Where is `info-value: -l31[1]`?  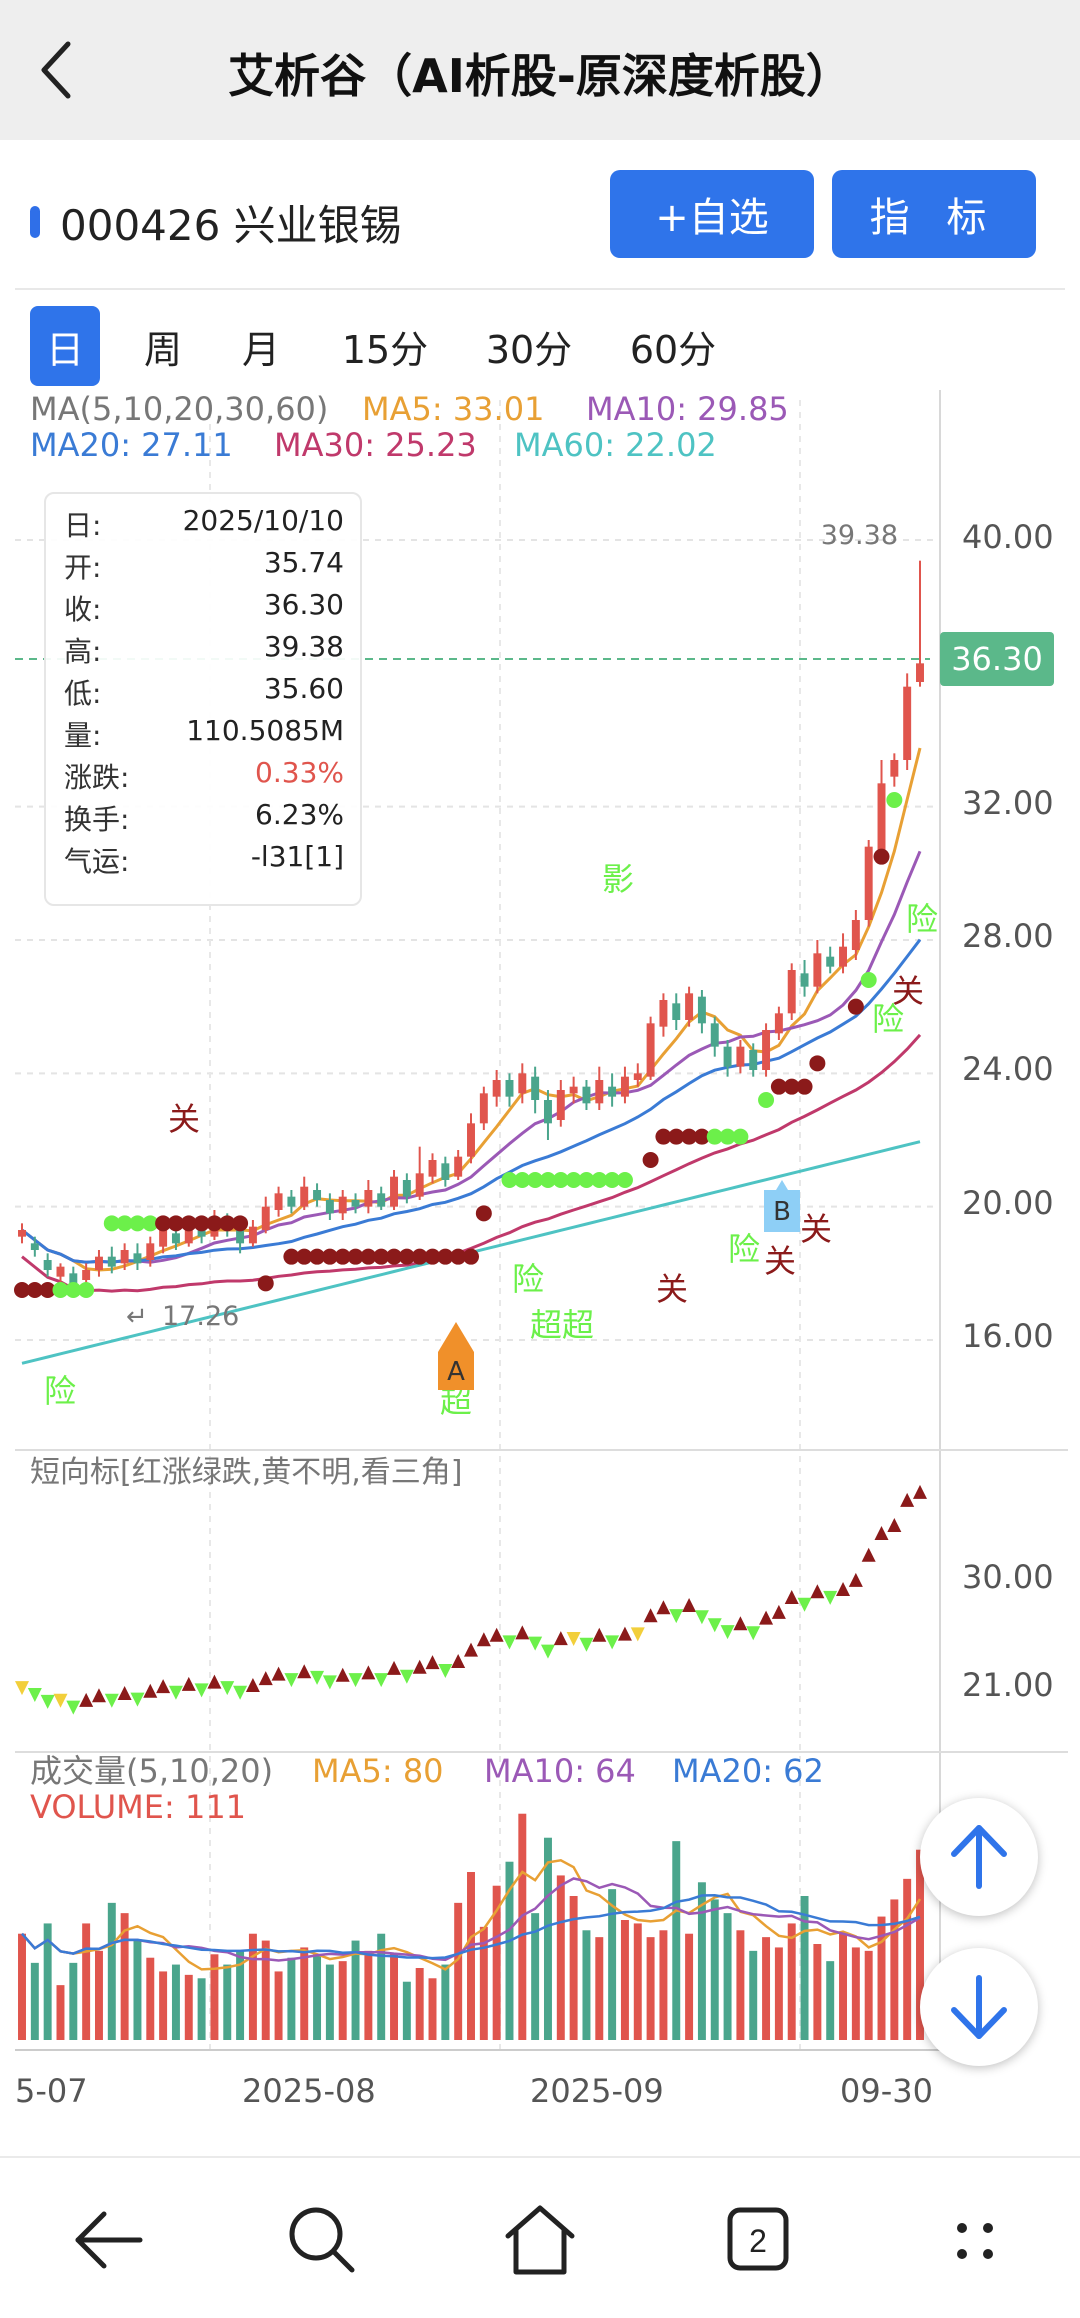 info-value: -l31[1] is located at coordinates (297, 856).